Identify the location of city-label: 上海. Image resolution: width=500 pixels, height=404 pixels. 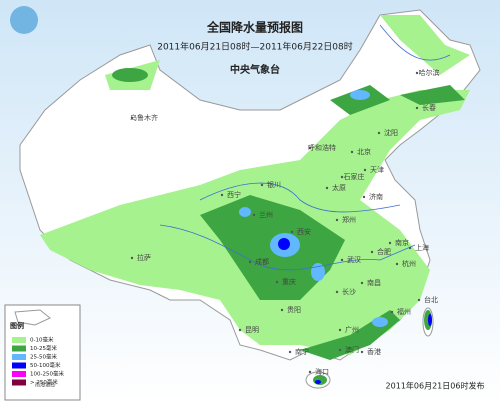
(422, 247).